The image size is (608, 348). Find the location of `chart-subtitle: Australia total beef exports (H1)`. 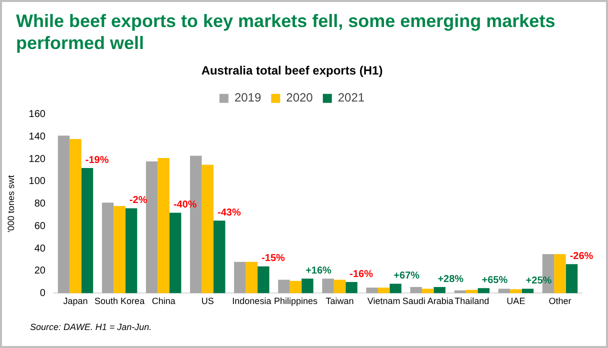

chart-subtitle: Australia total beef exports (H1) is located at coordinates (292, 71).